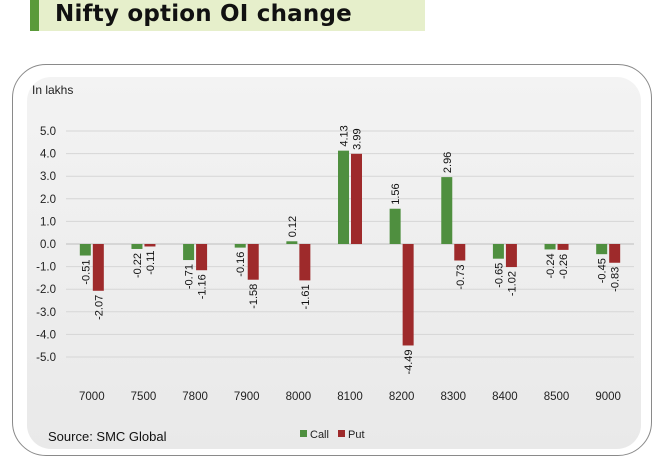 This screenshot has width=654, height=458. I want to click on data-label-call: -0.71, so click(190, 276).